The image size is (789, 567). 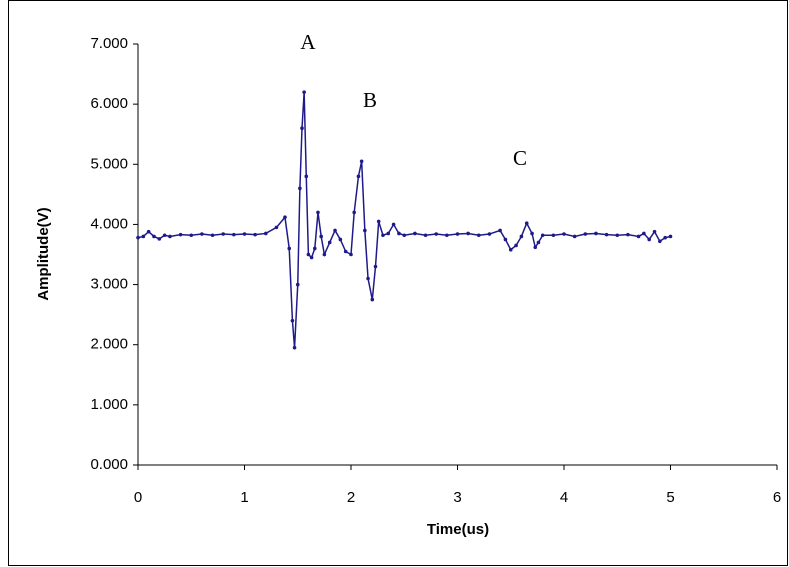 What do you see at coordinates (351, 497) in the screenshot?
I see `x-tick-label: 2` at bounding box center [351, 497].